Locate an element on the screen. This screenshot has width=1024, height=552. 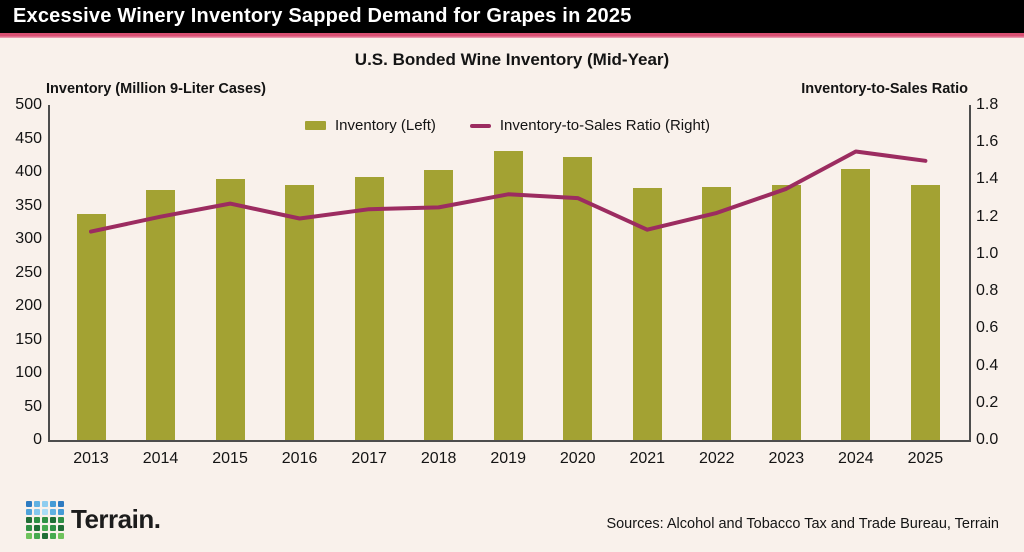
left-tick-50: 50 is located at coordinates (33, 406).